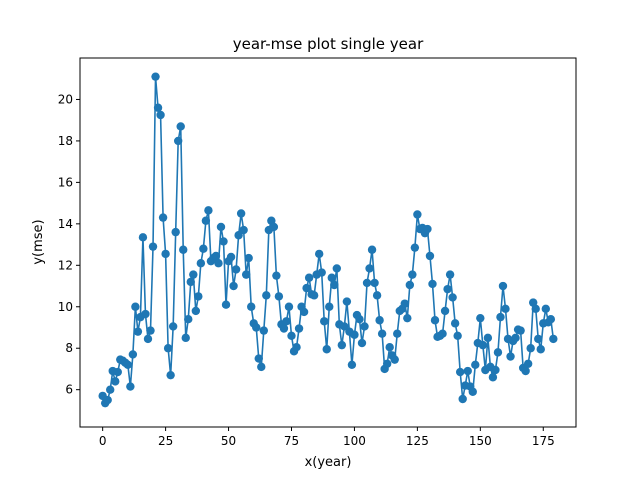 This screenshot has height=480, width=640. What do you see at coordinates (38, 241) in the screenshot?
I see `y-axis-label: y(mse)` at bounding box center [38, 241].